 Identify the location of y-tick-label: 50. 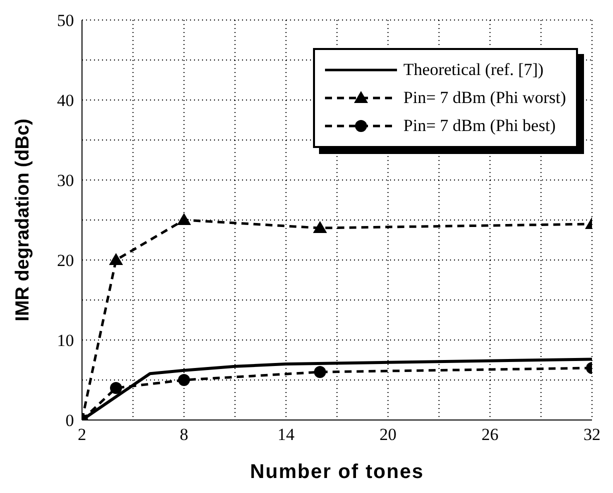
(65, 20).